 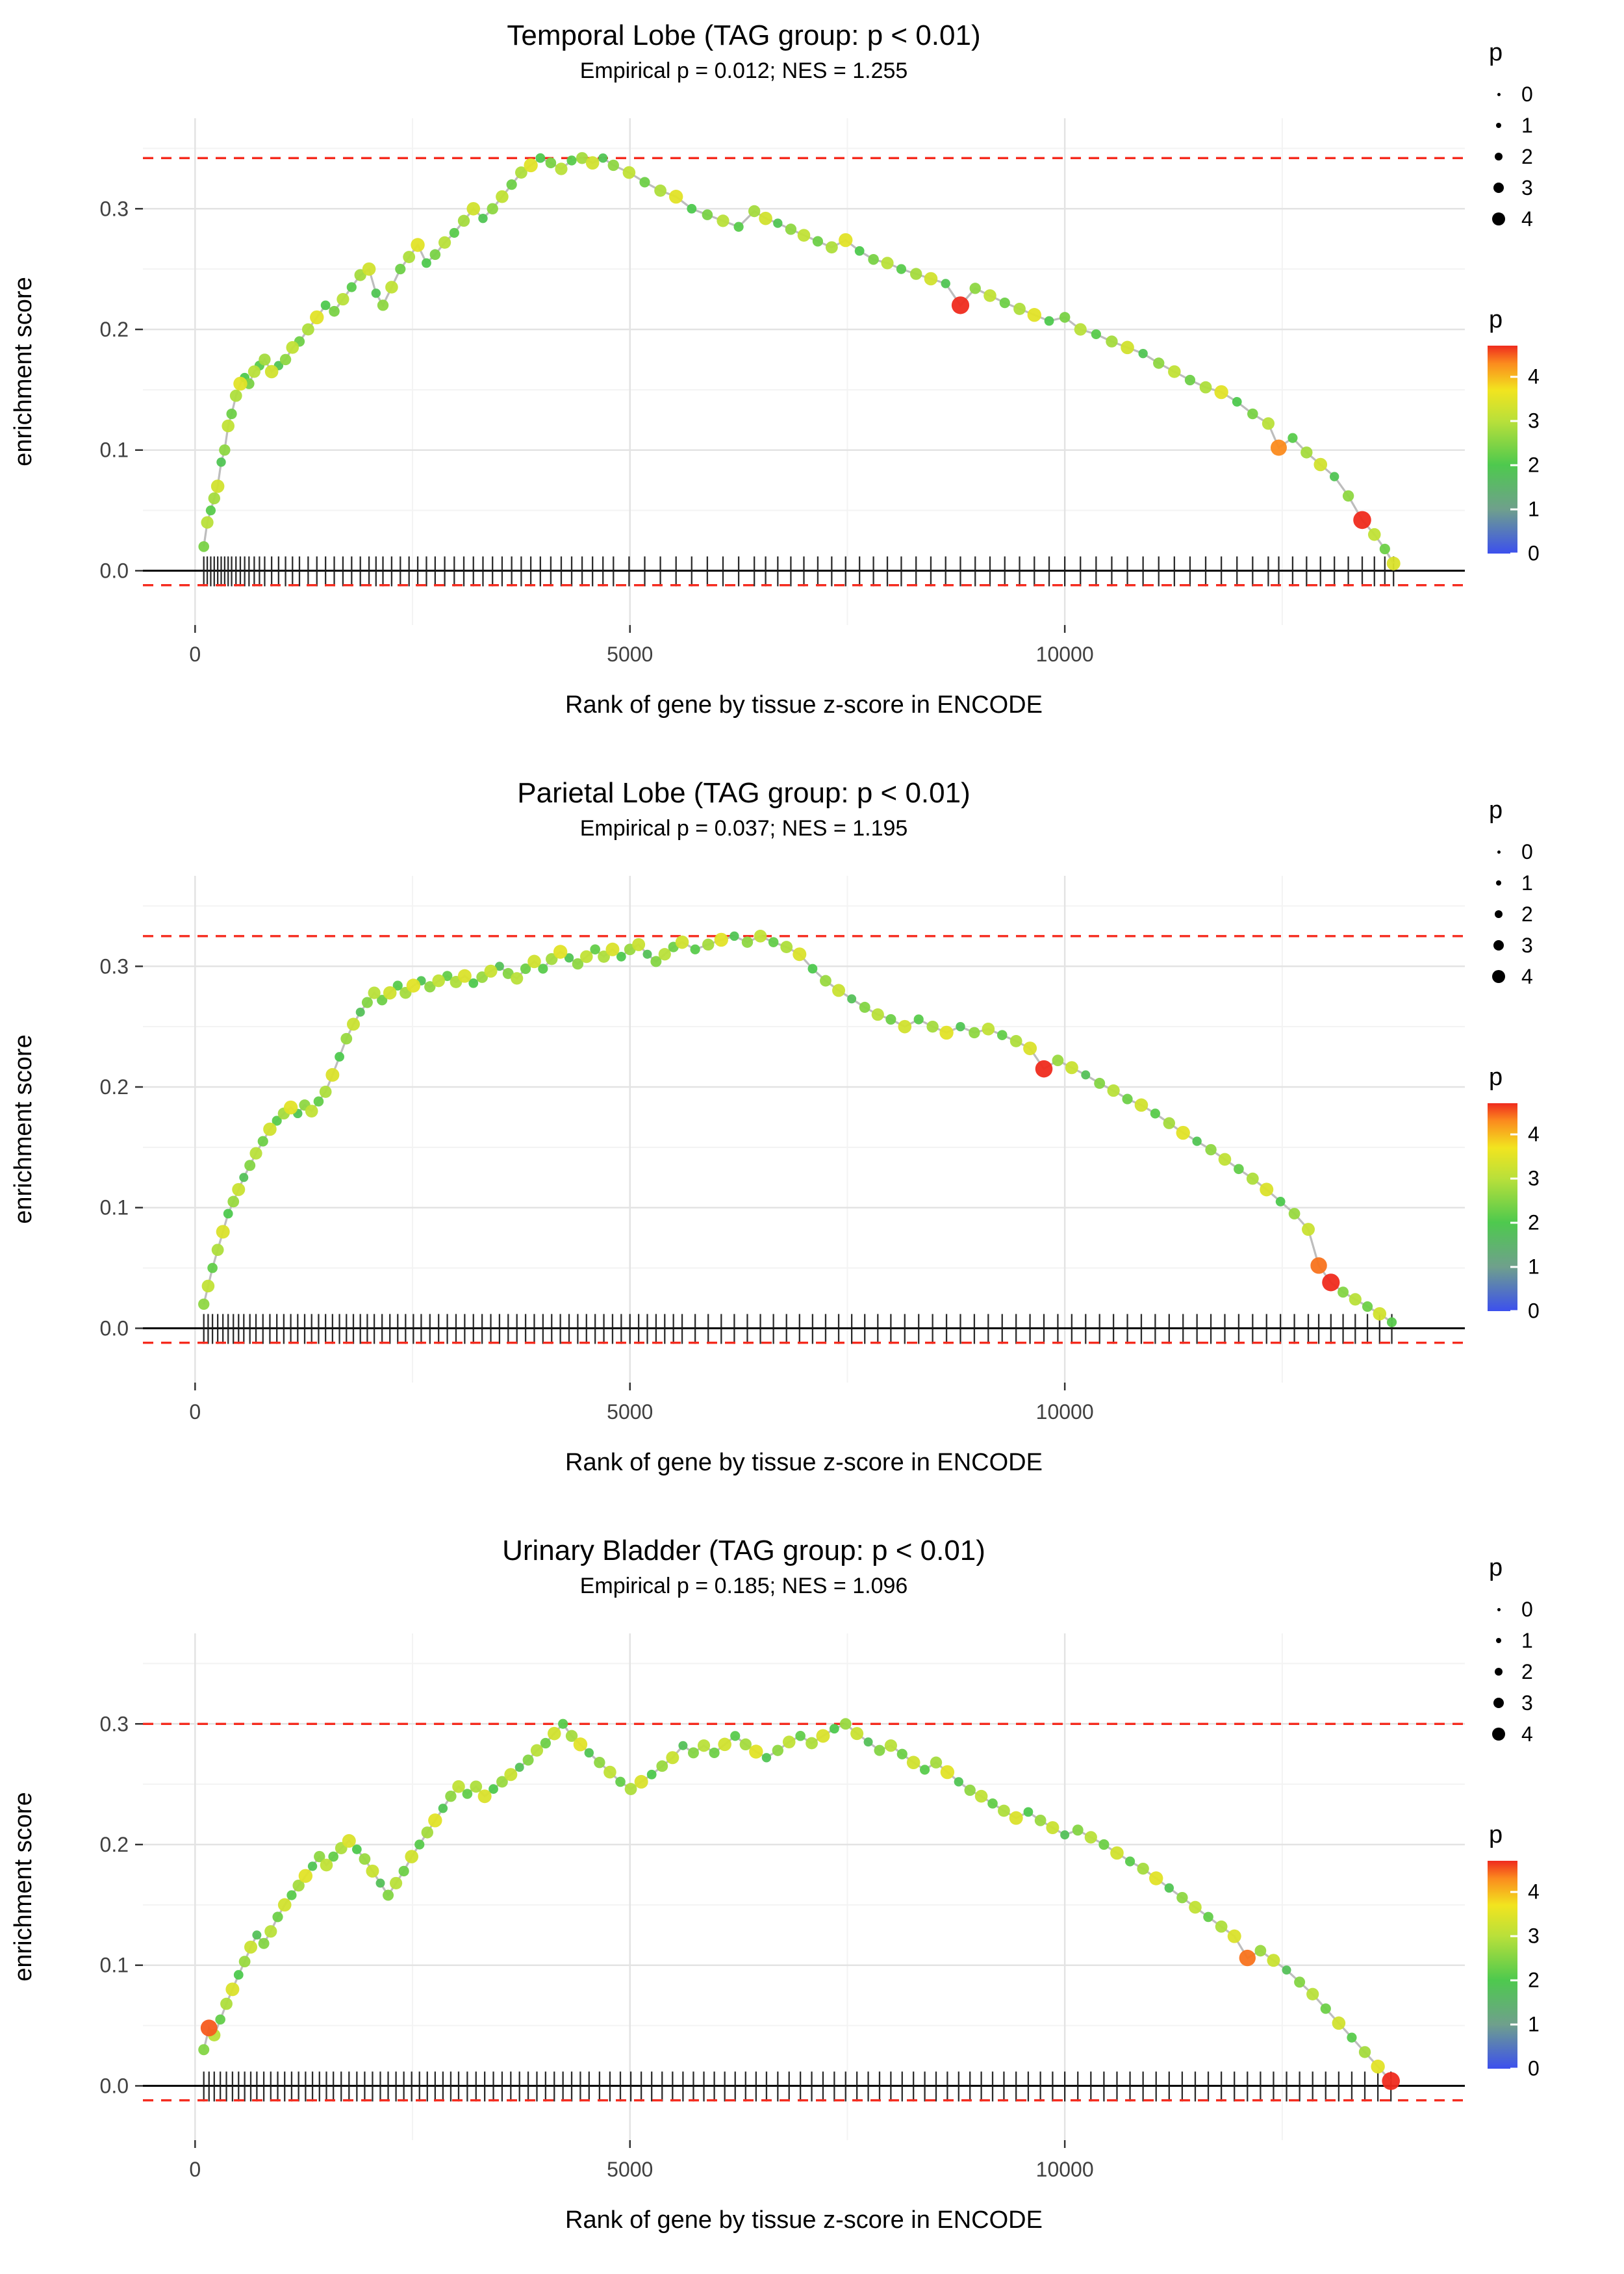 I want to click on colorbar-label: 4, so click(x=1534, y=1134).